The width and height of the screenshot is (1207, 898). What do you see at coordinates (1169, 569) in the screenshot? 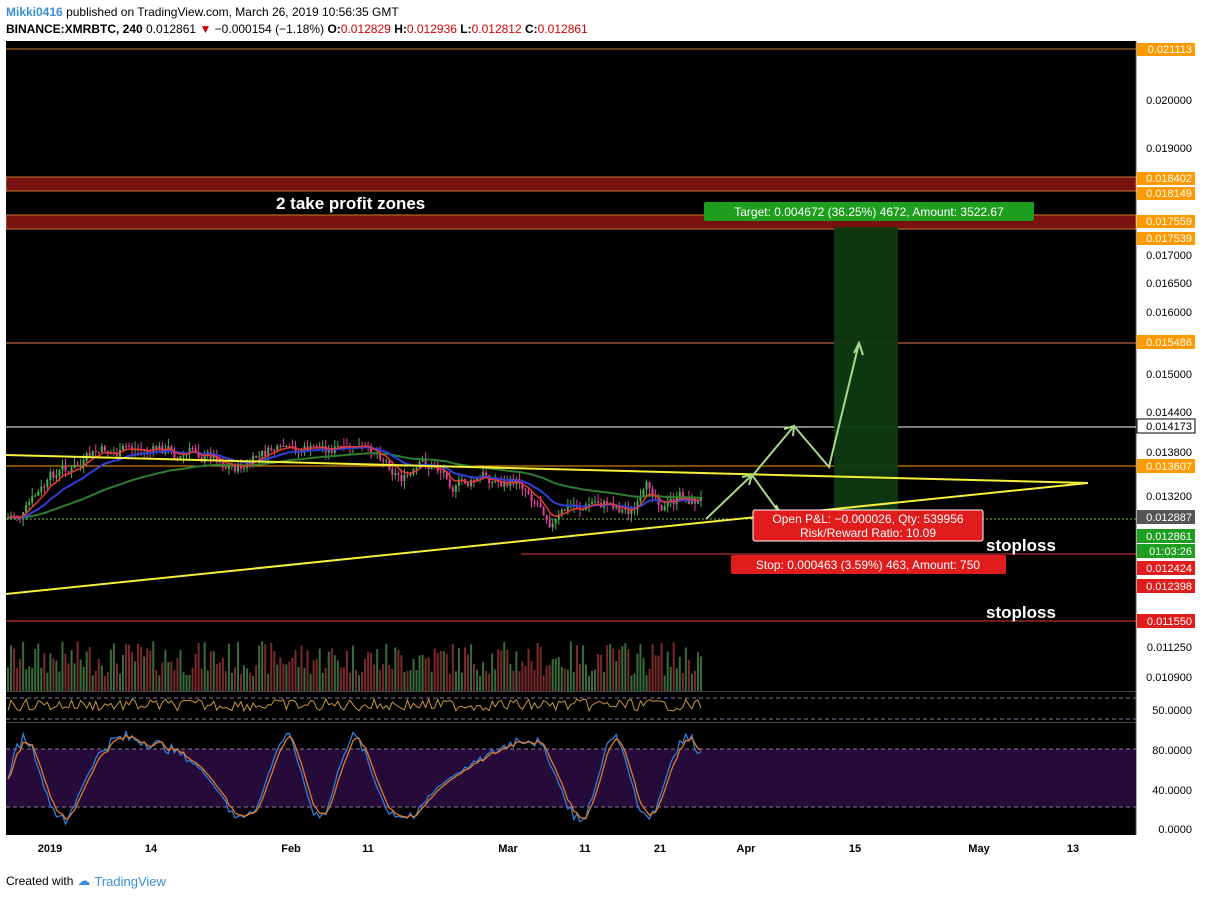
I see `price-label: 0.012424` at bounding box center [1169, 569].